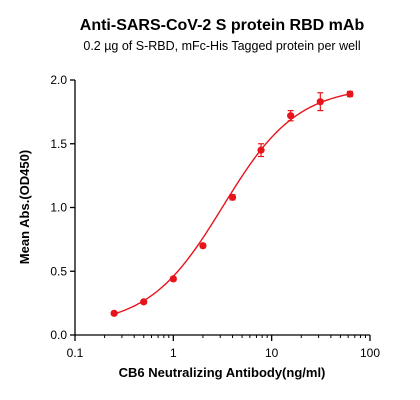 The height and width of the screenshot is (400, 420). Describe the element at coordinates (58, 335) in the screenshot. I see `y-tick-label: 0.0` at that location.